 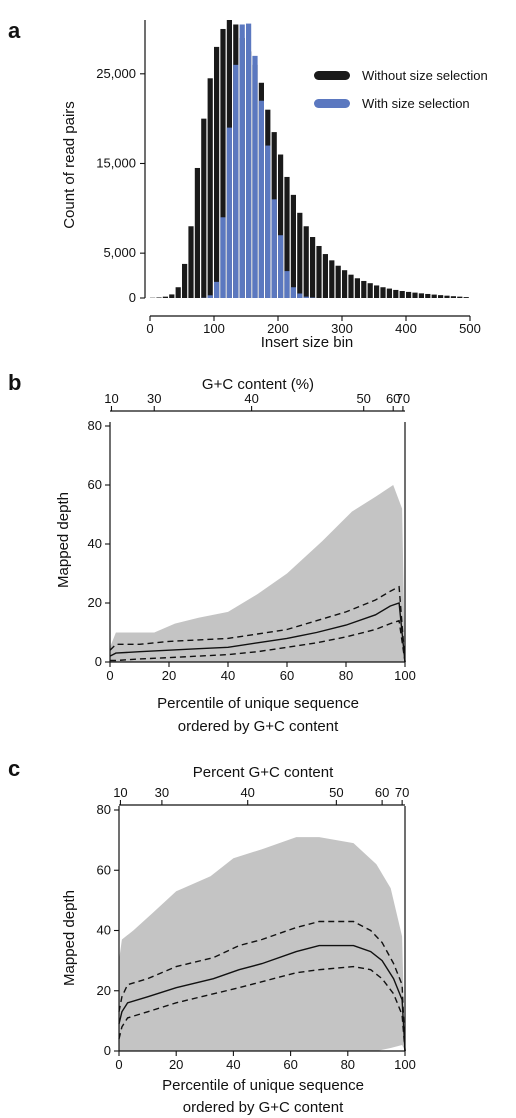 What do you see at coordinates (116, 162) in the screenshot?
I see `y-tick-label: 15,000` at bounding box center [116, 162].